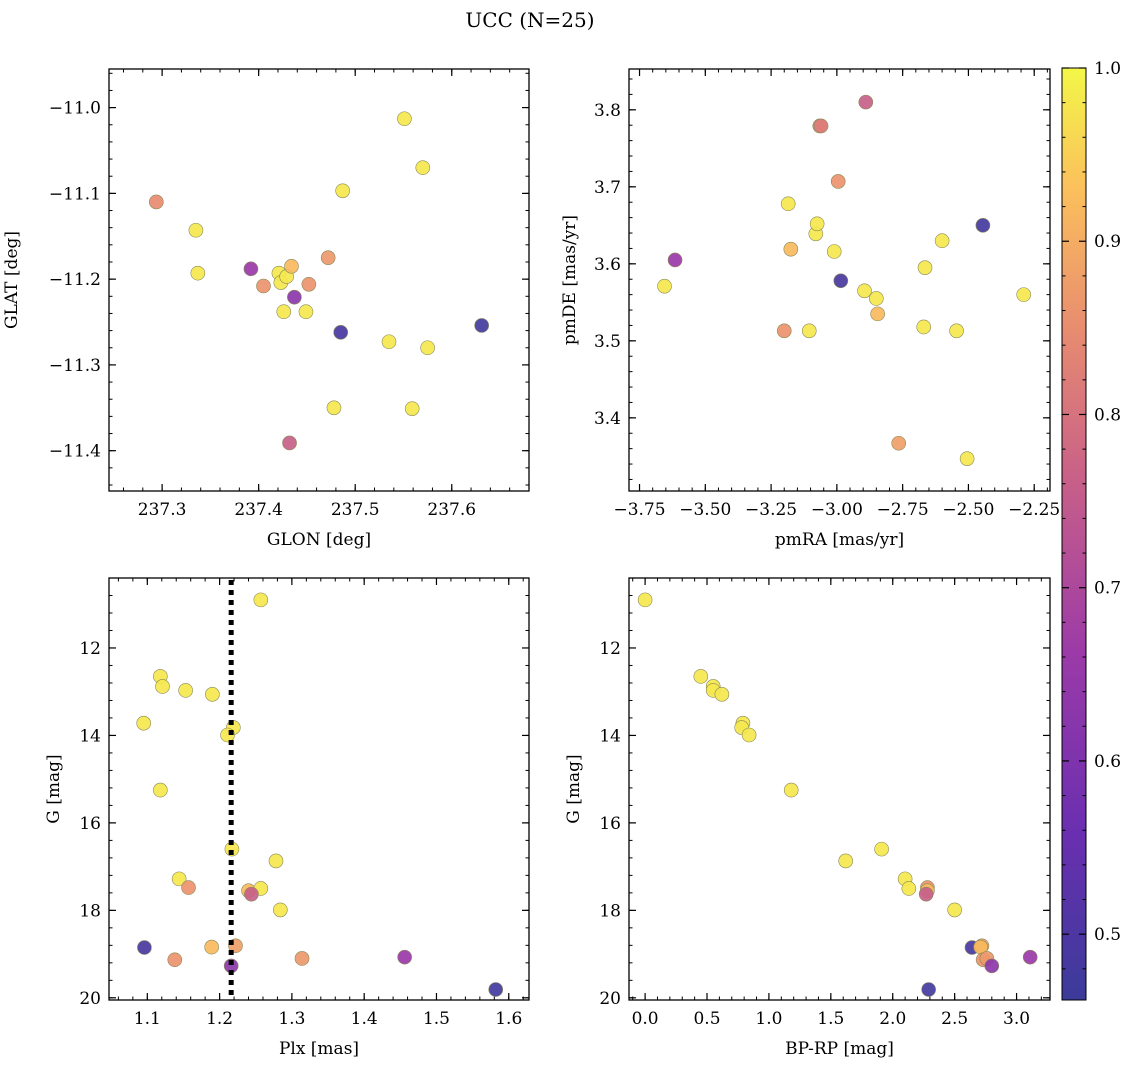 Image resolution: width=1136 pixels, height=1068 pixels. Describe the element at coordinates (1107, 762) in the screenshot. I see `colorbar-tick-label: 0.6` at that location.